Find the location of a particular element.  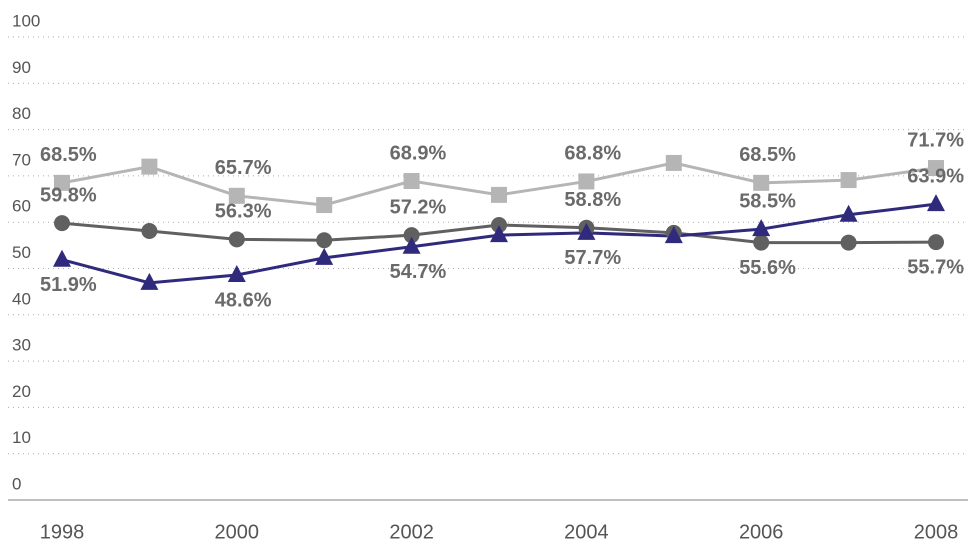

y-tick-label: 10 is located at coordinates (21, 437).